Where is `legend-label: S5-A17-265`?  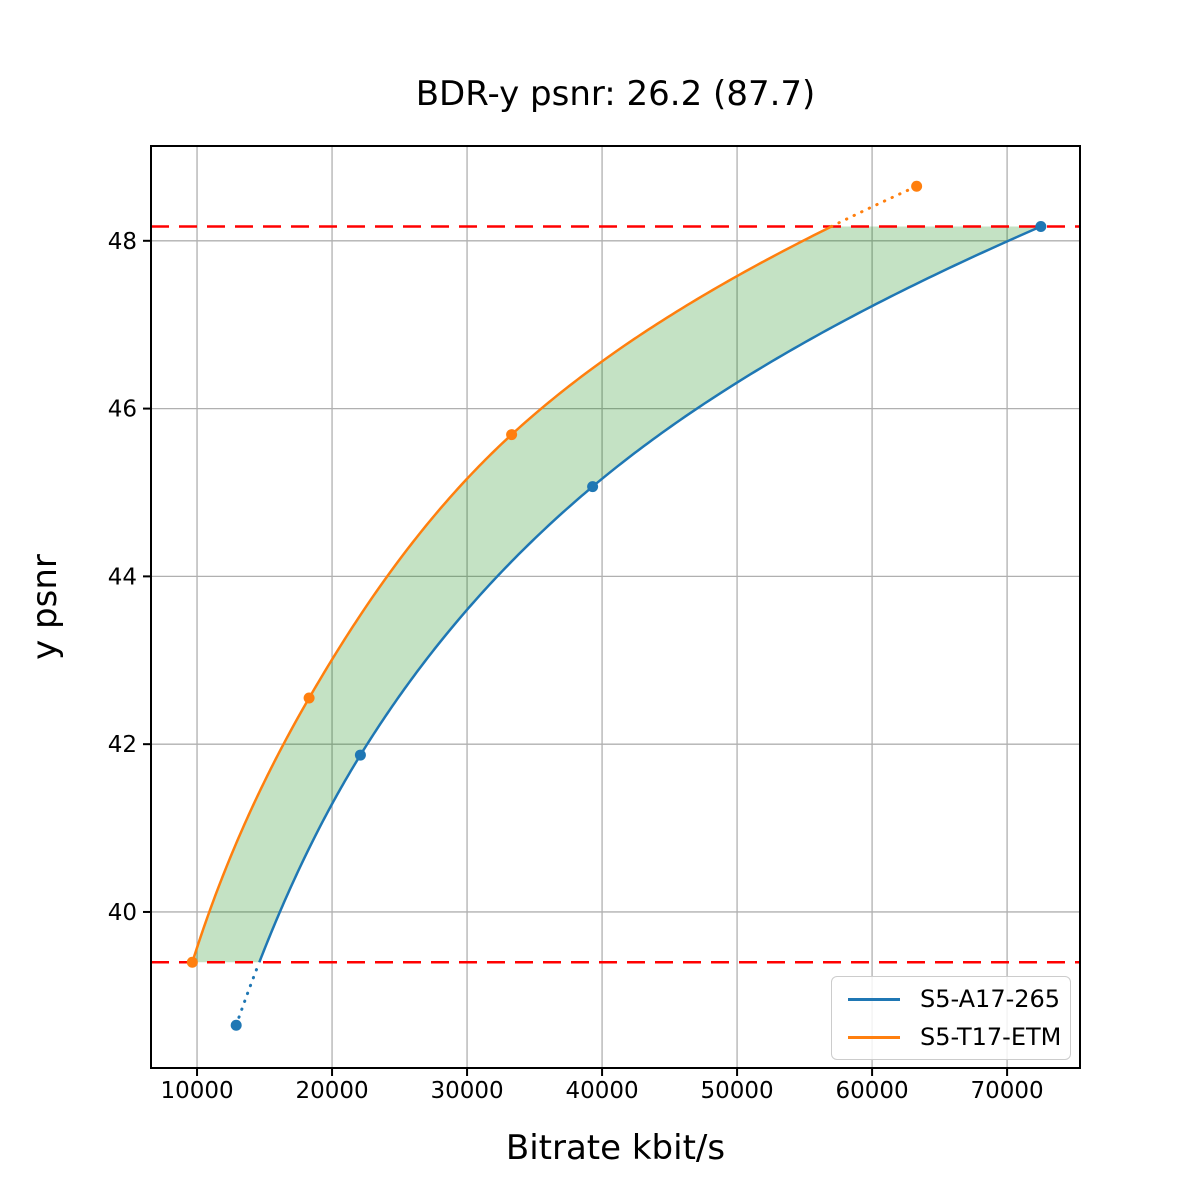
legend-label: S5-A17-265 is located at coordinates (990, 999).